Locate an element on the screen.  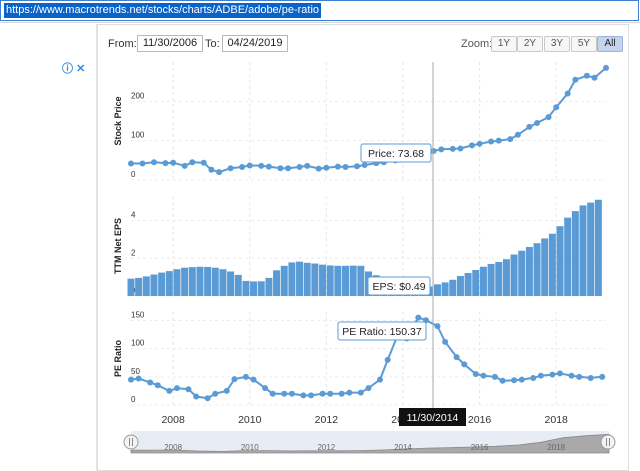
navigator-left-handle is located at coordinates (131, 442).